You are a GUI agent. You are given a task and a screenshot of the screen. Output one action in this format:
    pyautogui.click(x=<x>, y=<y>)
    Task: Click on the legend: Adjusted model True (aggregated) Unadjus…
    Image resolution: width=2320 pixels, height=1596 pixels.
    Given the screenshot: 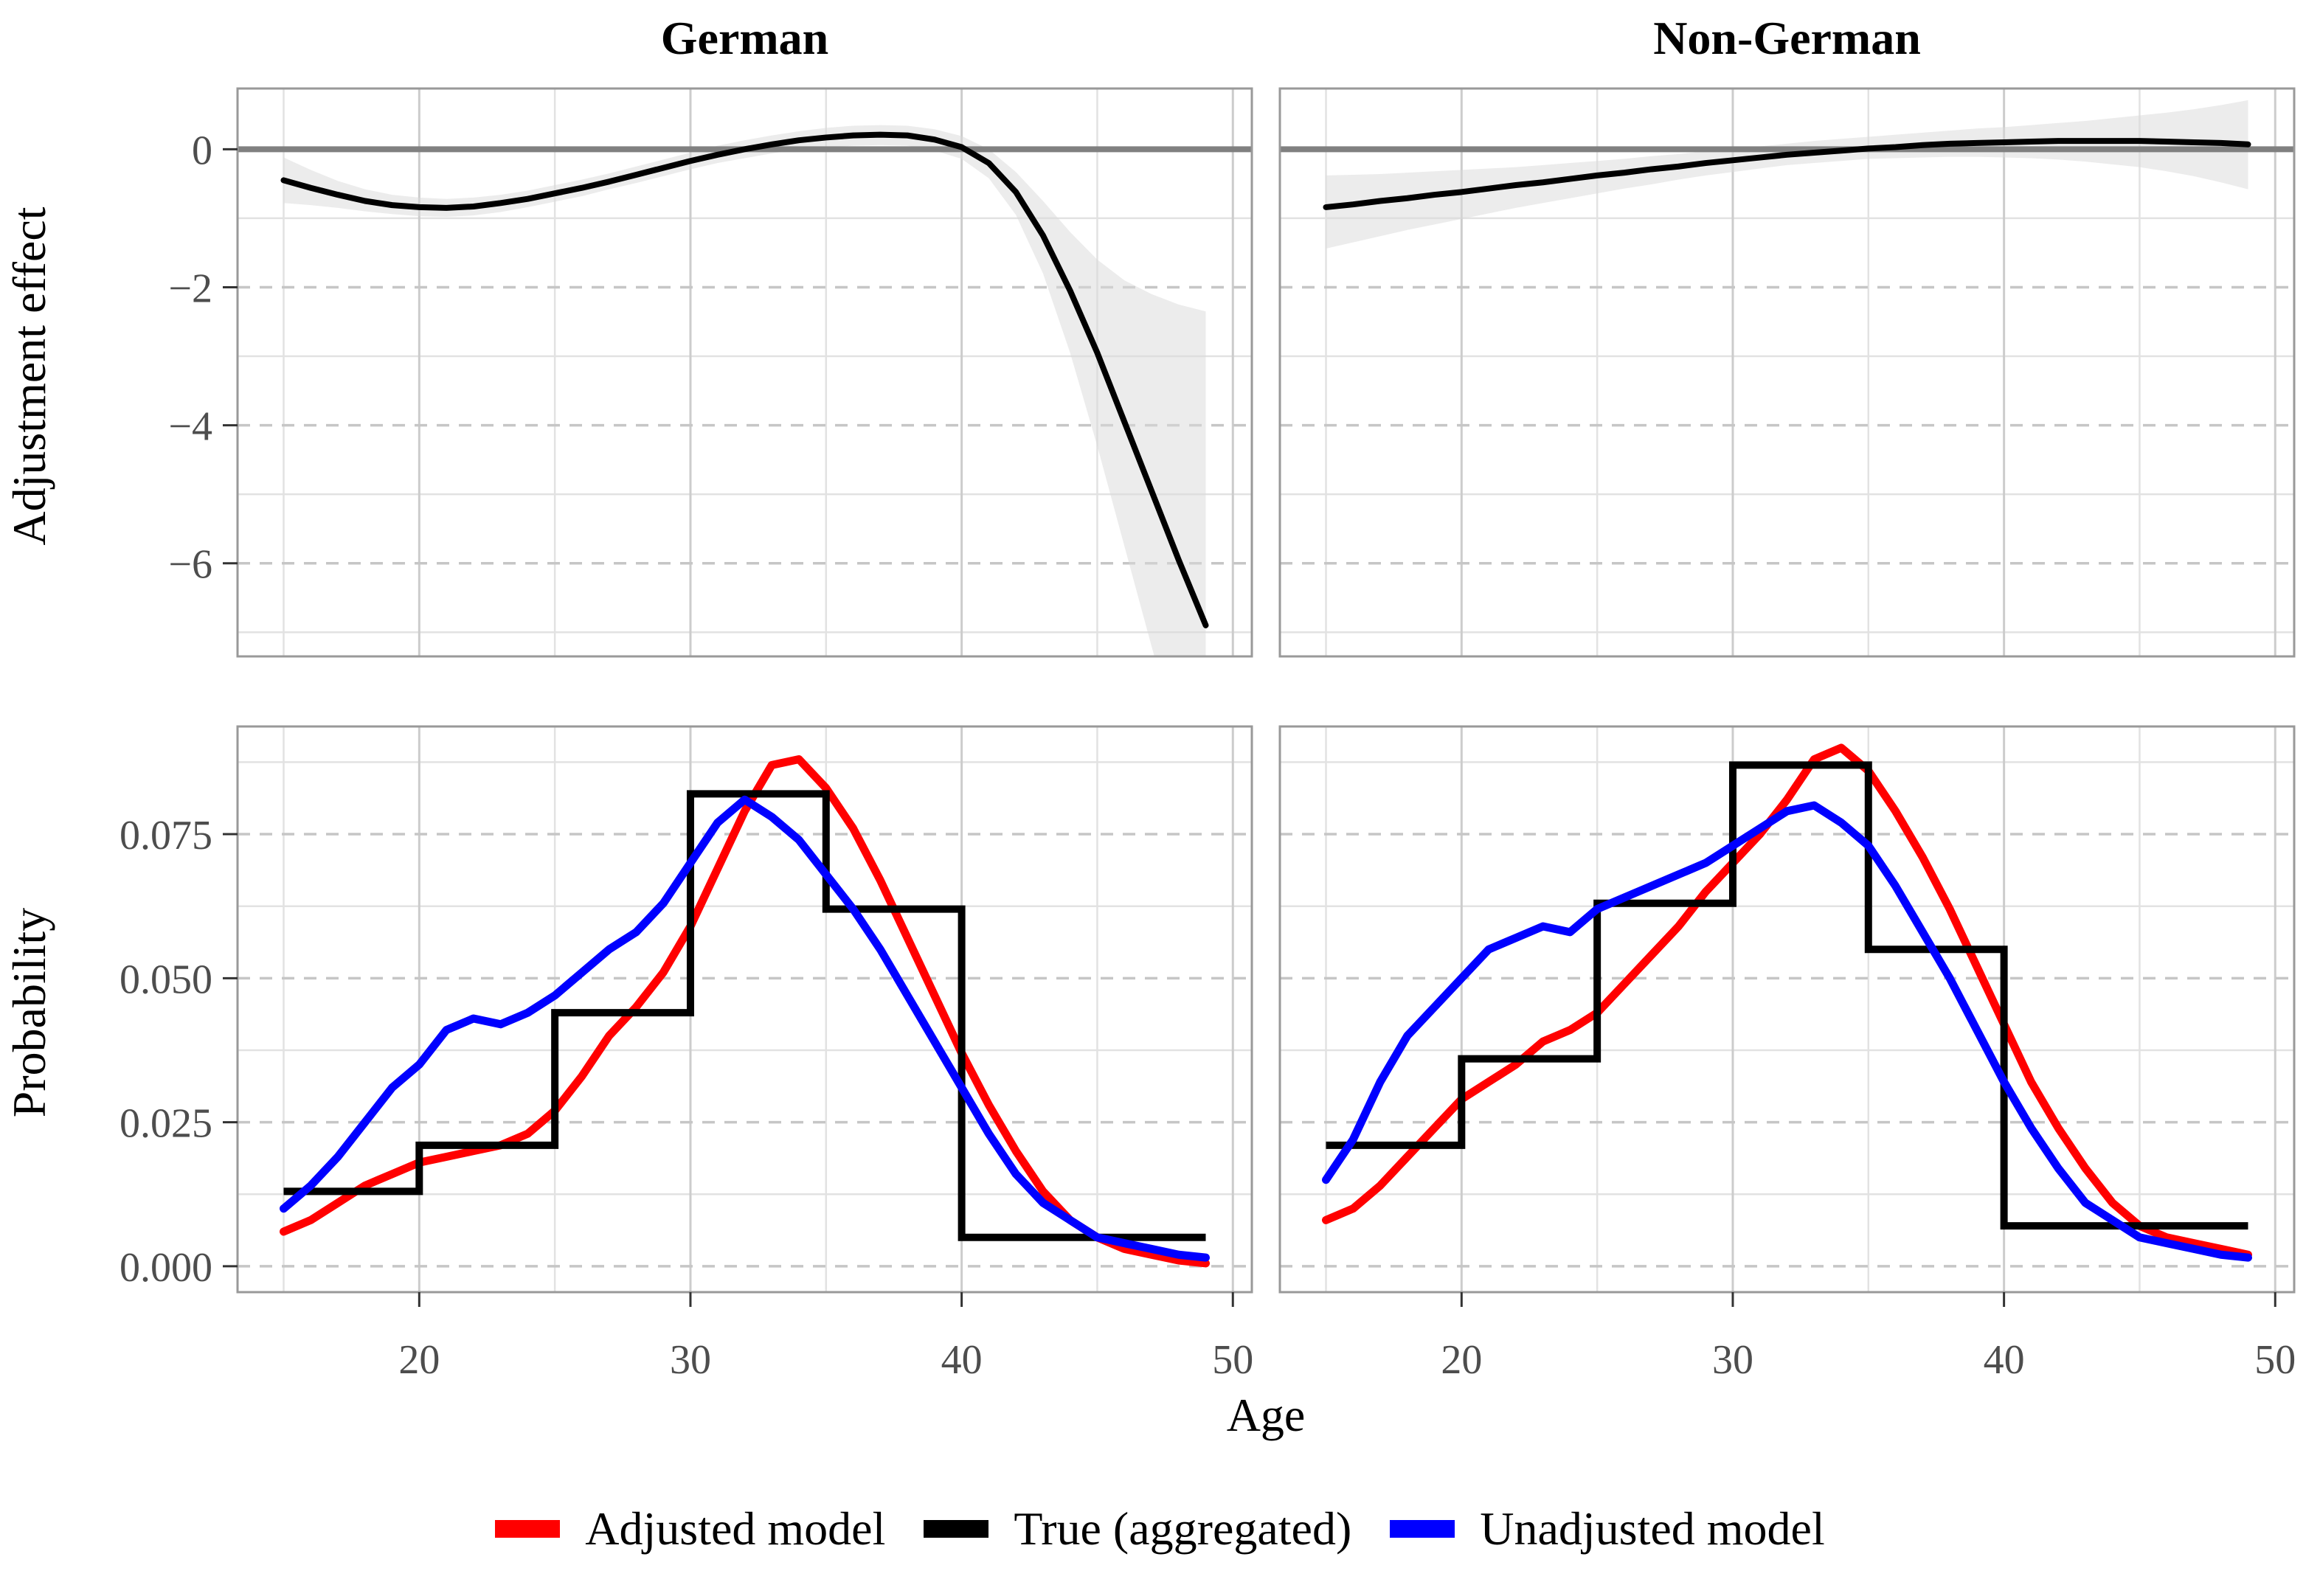 What is the action you would take?
    pyautogui.click(x=1160, y=1529)
    